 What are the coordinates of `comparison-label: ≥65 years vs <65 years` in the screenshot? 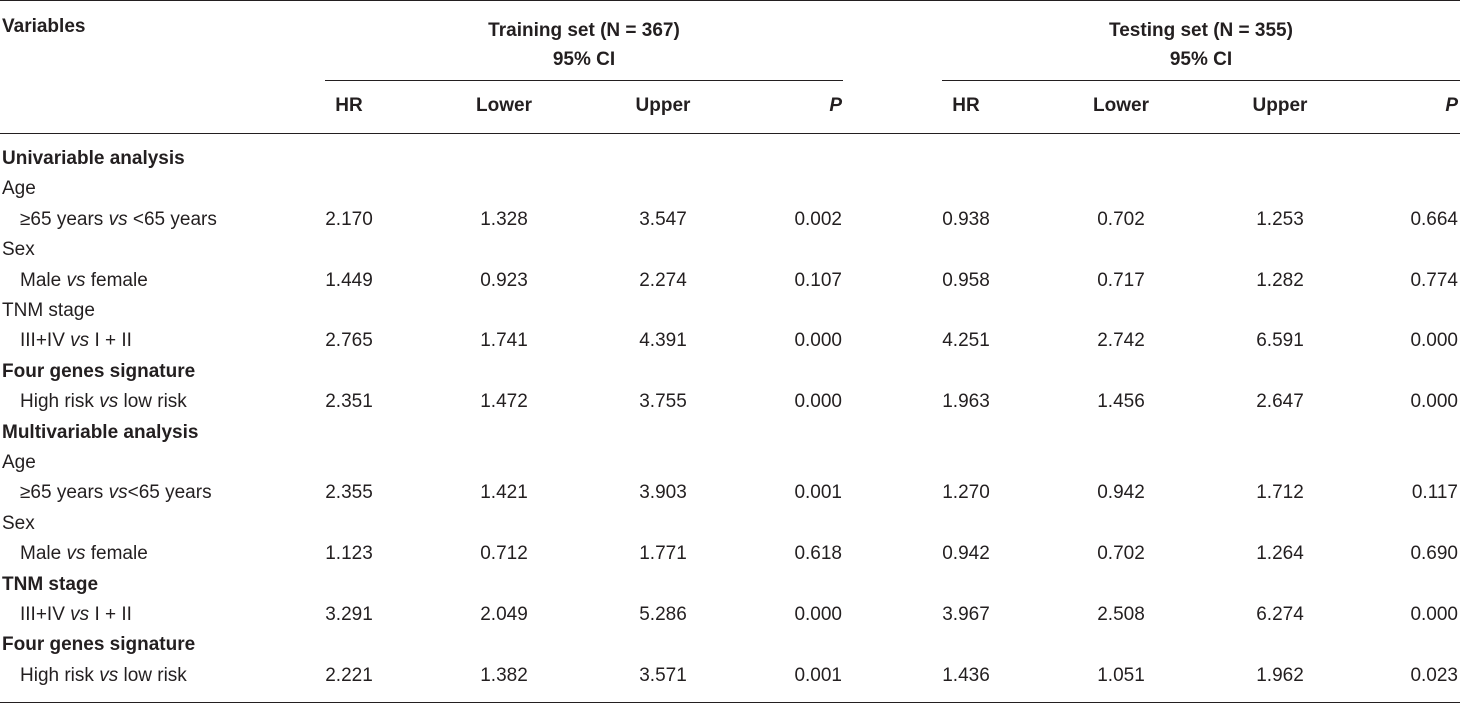 It's located at (118, 220).